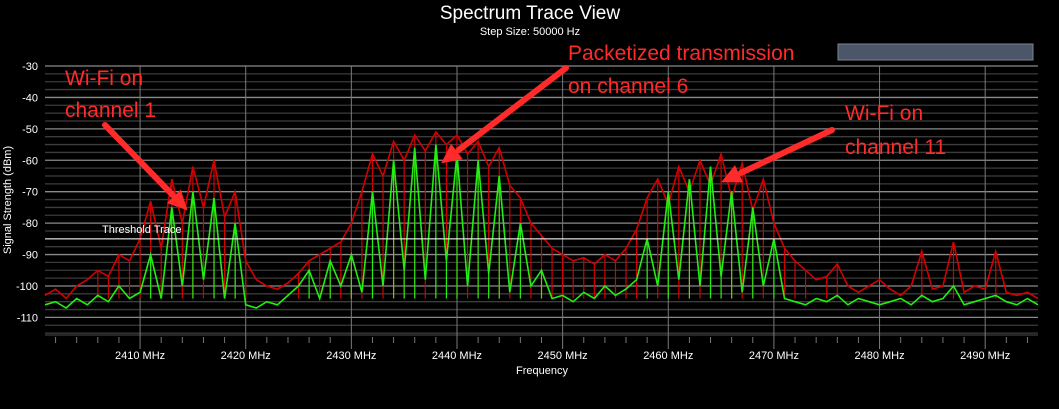  I want to click on annotation-ch6-line1: Packetized transmission, so click(681, 53).